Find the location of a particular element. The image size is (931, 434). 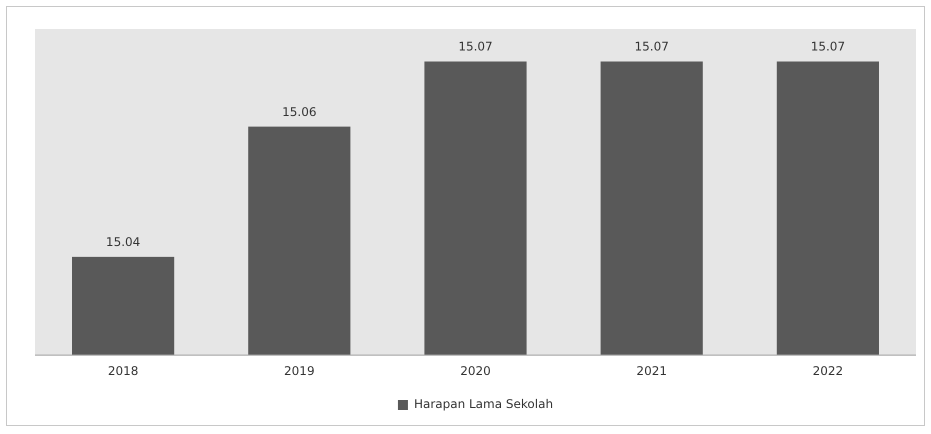

x-tick-label: 2021 is located at coordinates (651, 371).